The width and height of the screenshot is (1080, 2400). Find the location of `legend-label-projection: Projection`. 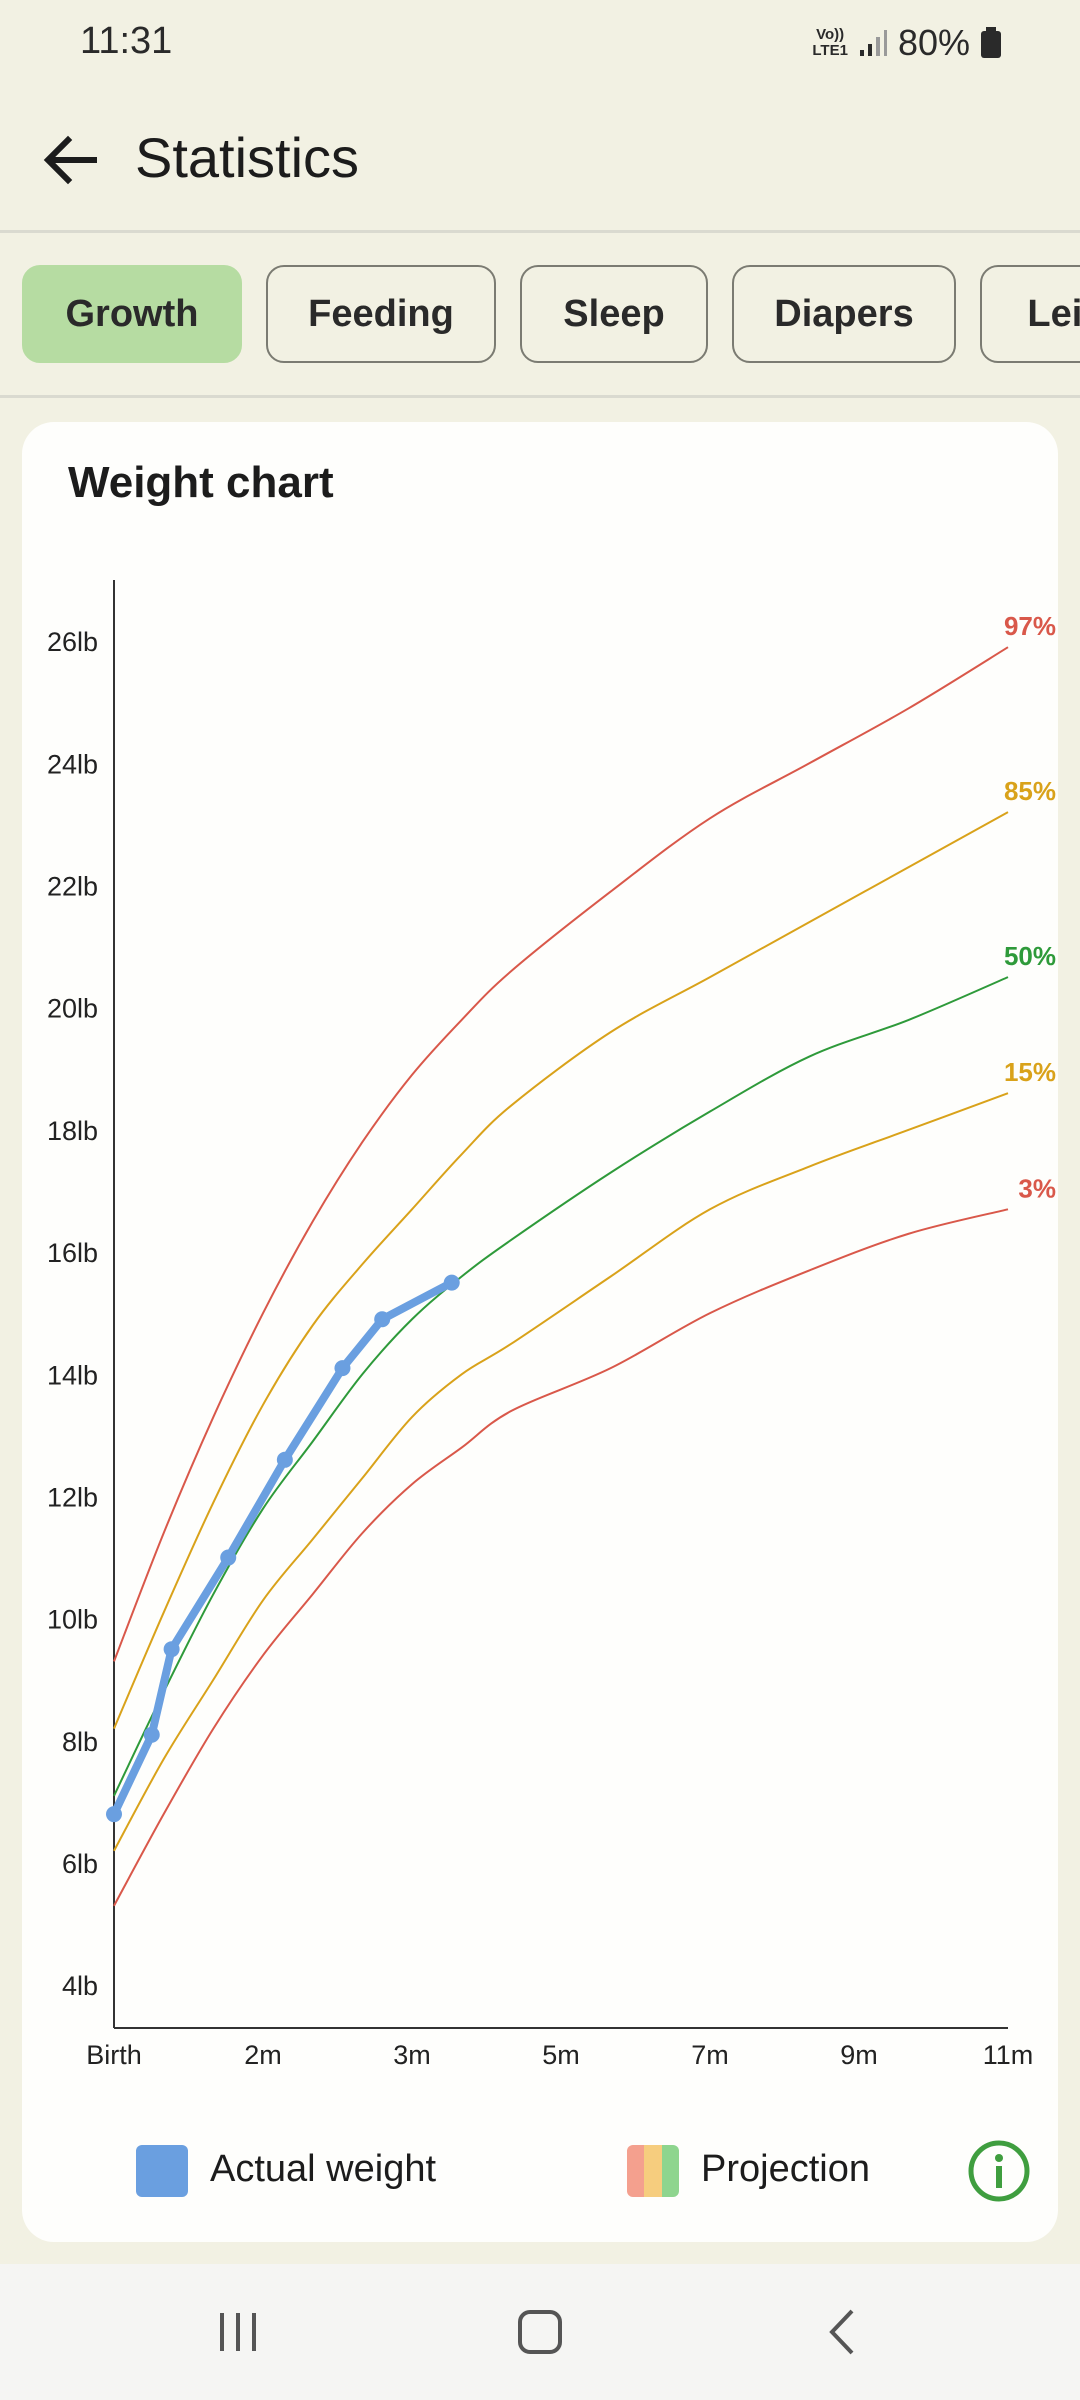

legend-label-projection: Projection is located at coordinates (785, 2169).